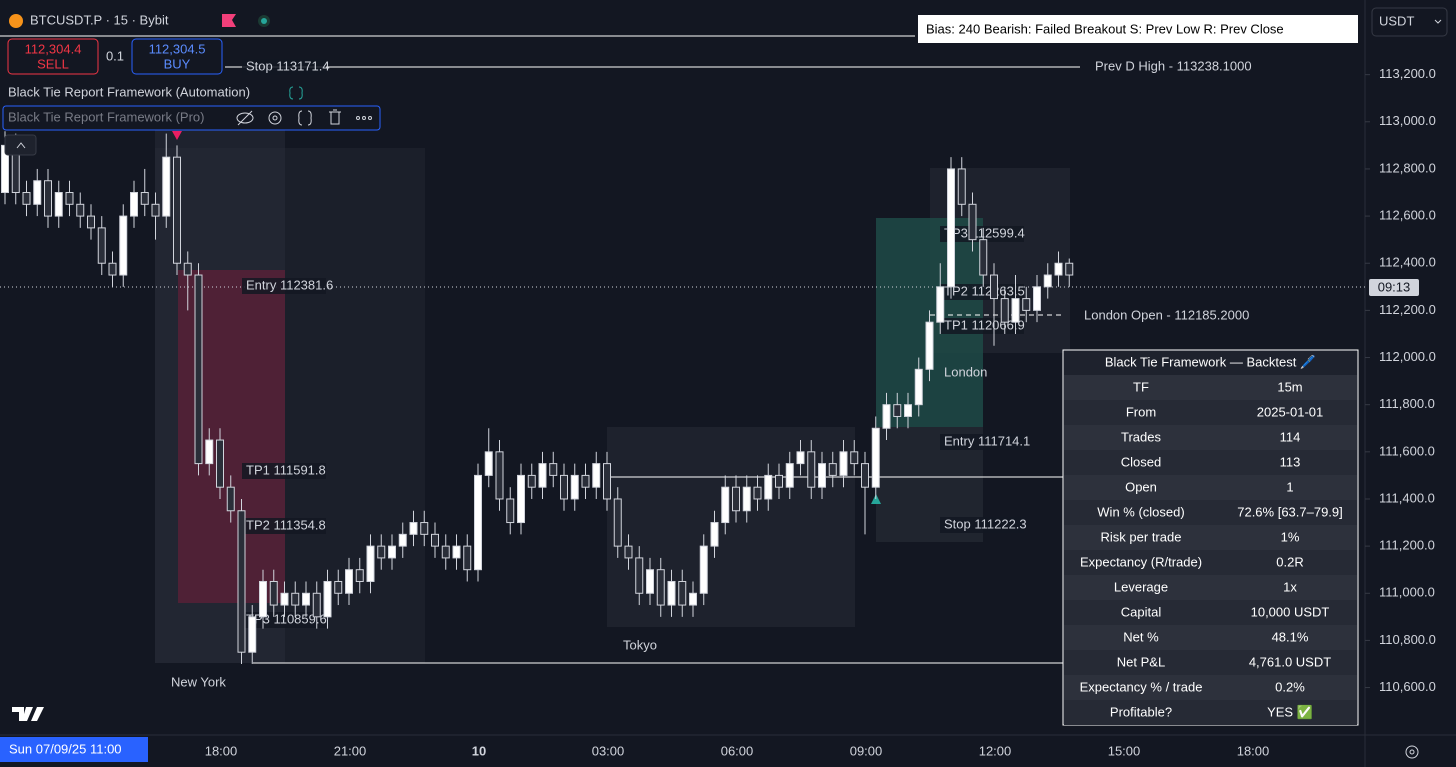 This screenshot has width=1456, height=767. What do you see at coordinates (288, 65) in the screenshot?
I see `annotation: Stop 113171.4` at bounding box center [288, 65].